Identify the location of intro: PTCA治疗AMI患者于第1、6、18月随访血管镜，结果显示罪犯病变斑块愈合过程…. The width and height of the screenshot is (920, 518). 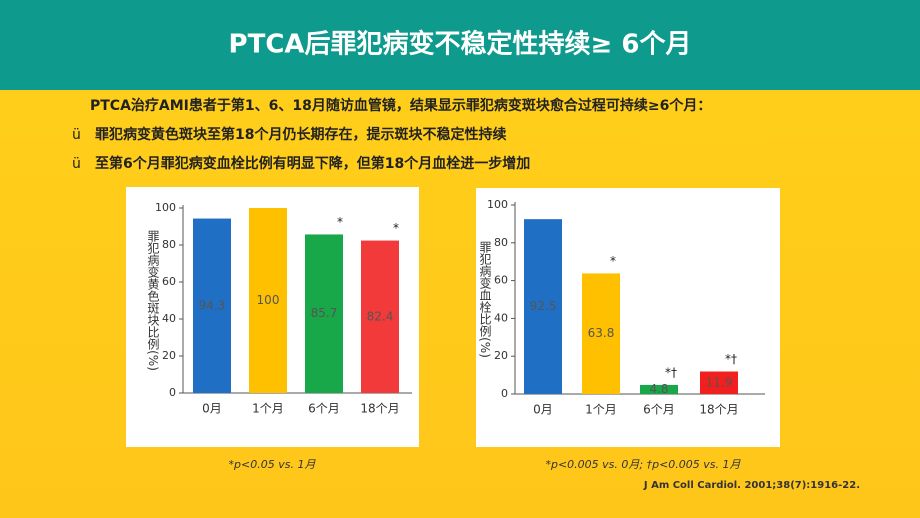
(400, 105).